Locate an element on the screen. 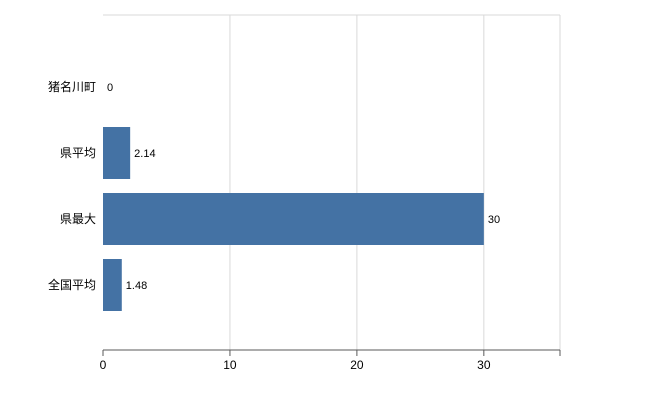 The image size is (650, 400). bar-value-label: 30 is located at coordinates (494, 220).